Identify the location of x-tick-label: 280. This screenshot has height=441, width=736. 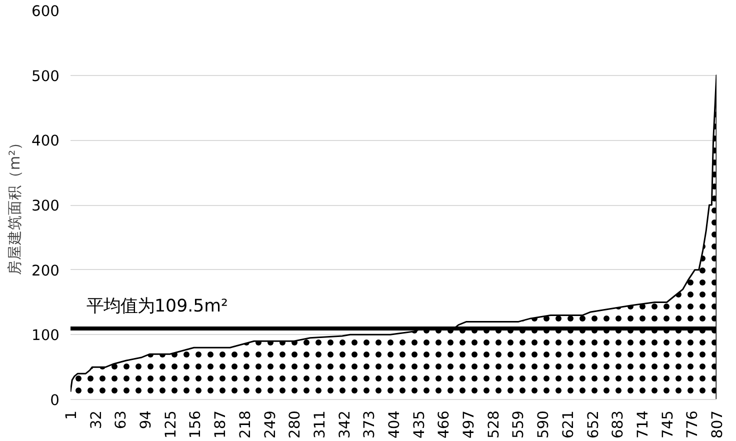
(295, 424).